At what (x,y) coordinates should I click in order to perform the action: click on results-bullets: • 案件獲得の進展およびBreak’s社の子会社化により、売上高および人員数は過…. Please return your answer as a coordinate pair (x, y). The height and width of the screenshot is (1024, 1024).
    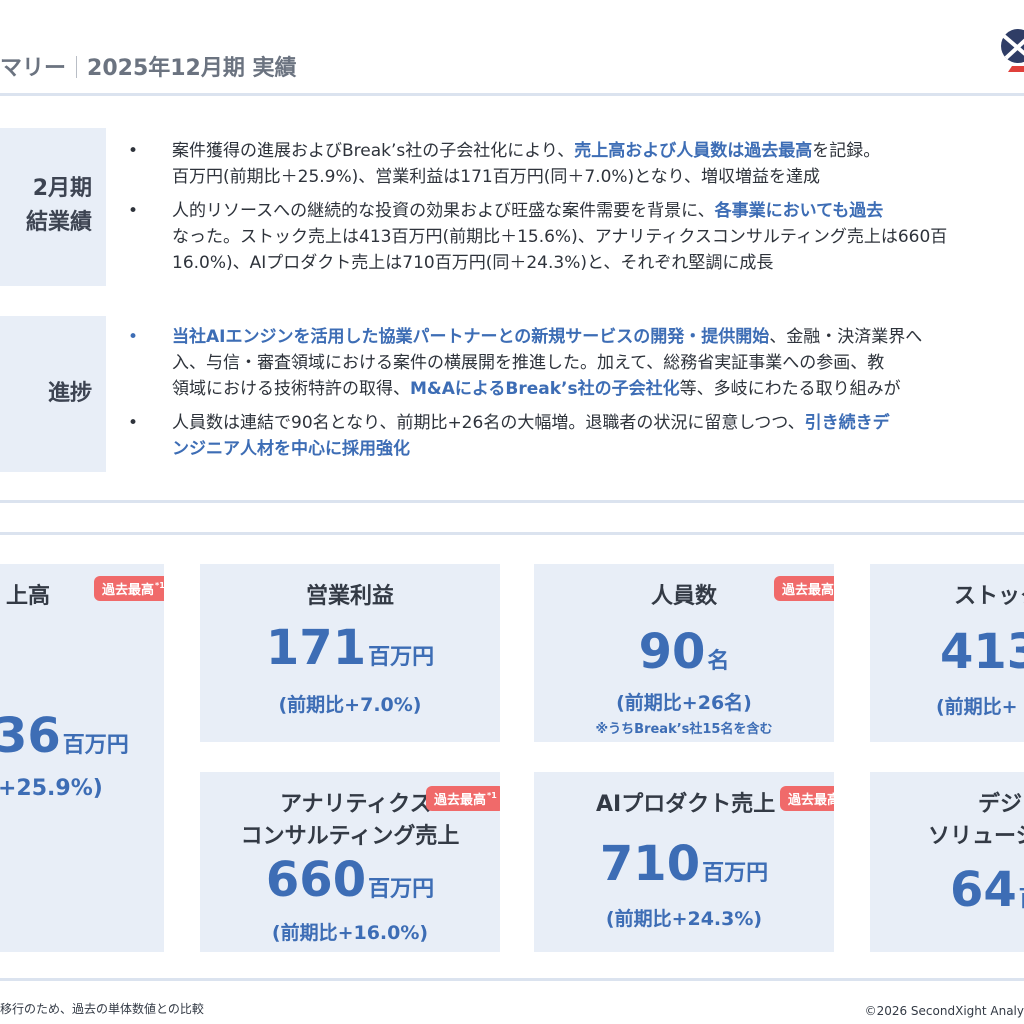
    Looking at the image, I should click on (576, 211).